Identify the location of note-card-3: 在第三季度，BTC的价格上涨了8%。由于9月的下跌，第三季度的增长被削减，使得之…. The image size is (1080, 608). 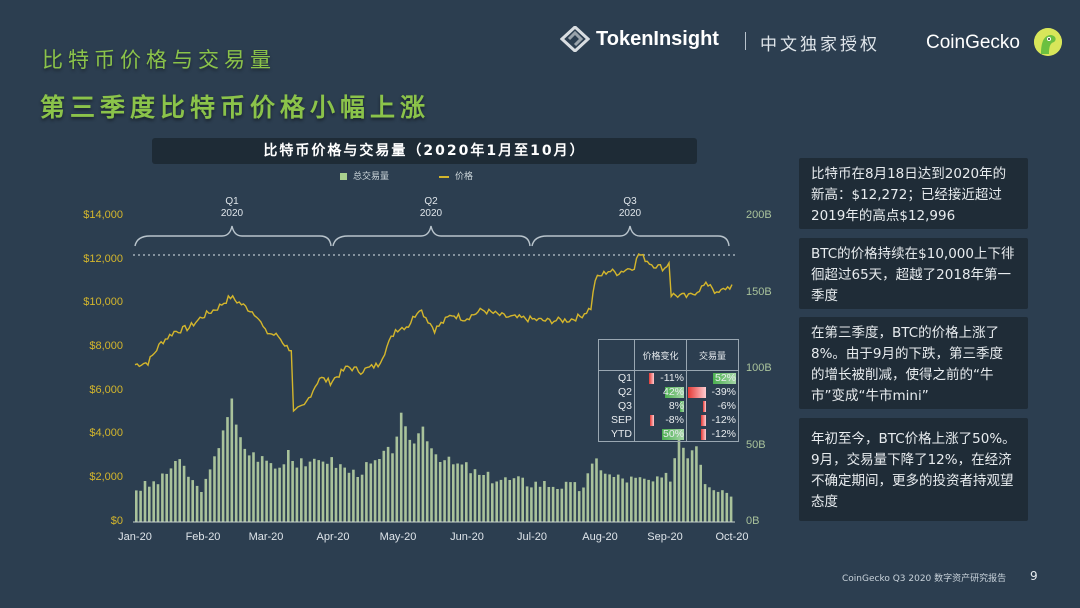
(913, 363).